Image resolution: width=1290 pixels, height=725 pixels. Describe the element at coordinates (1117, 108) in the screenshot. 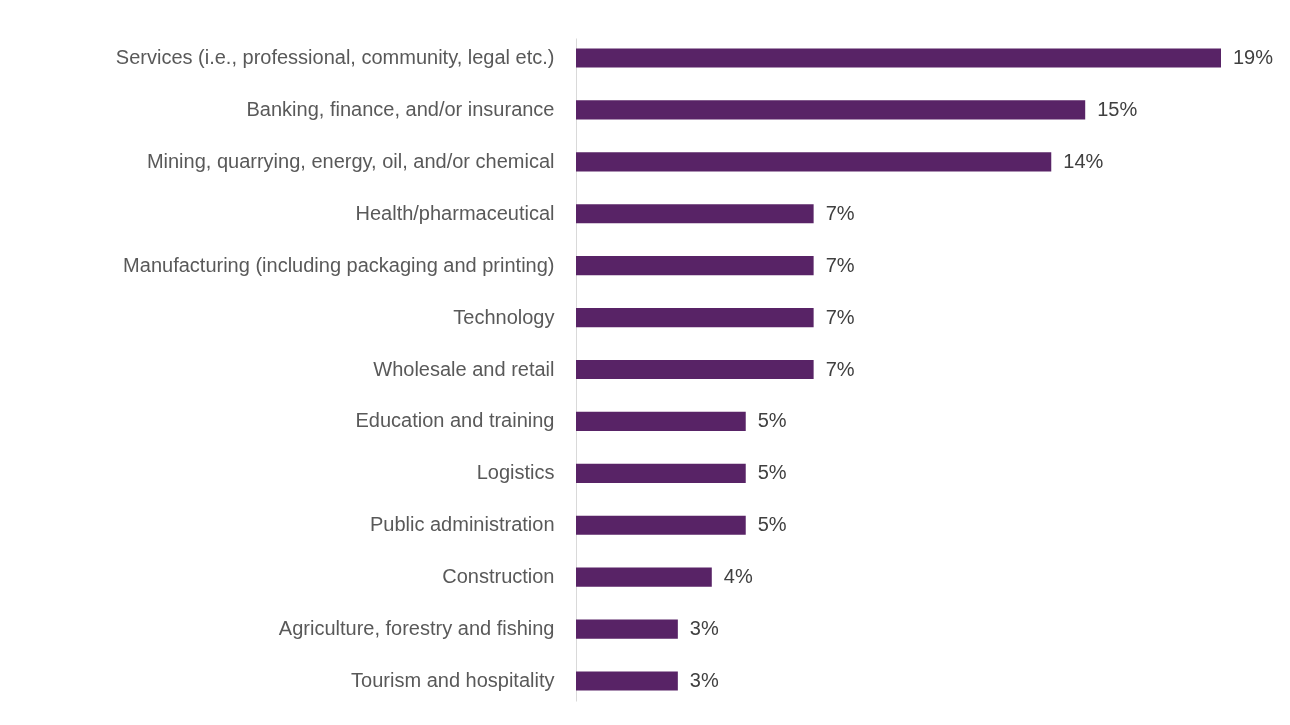

I see `data-label: 15%` at that location.